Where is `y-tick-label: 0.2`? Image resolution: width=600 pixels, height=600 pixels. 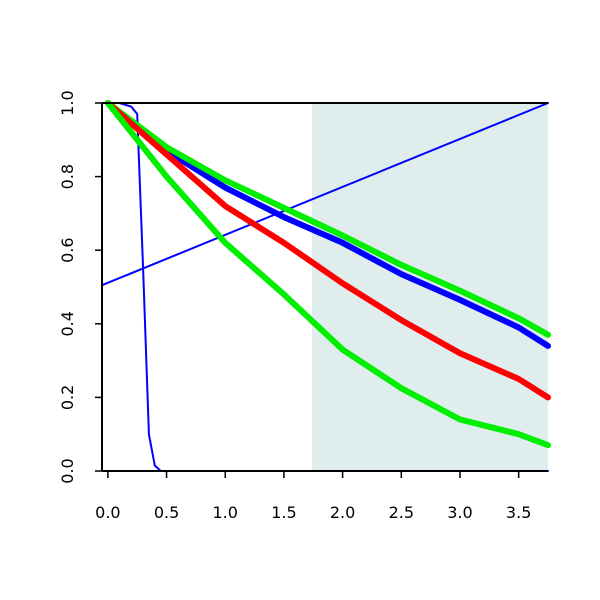 y-tick-label: 0.2 is located at coordinates (67, 397).